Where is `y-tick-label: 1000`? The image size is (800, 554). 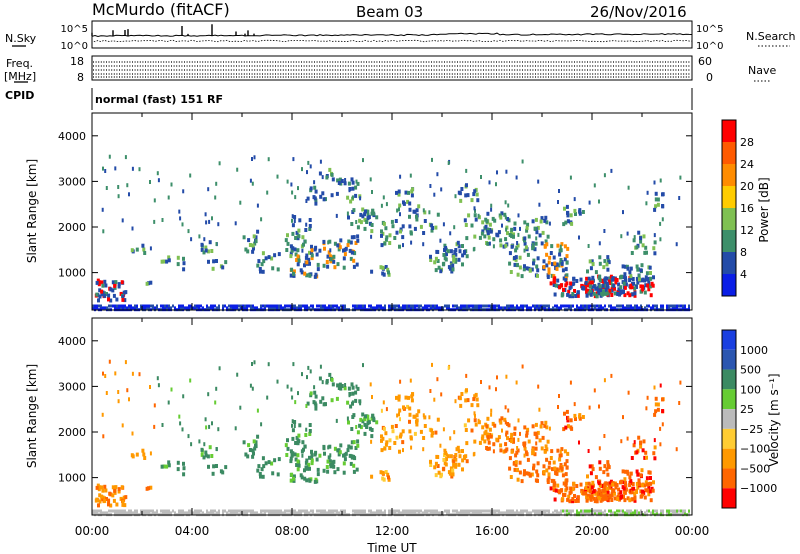
y-tick-label: 1000 is located at coordinates (72, 478).